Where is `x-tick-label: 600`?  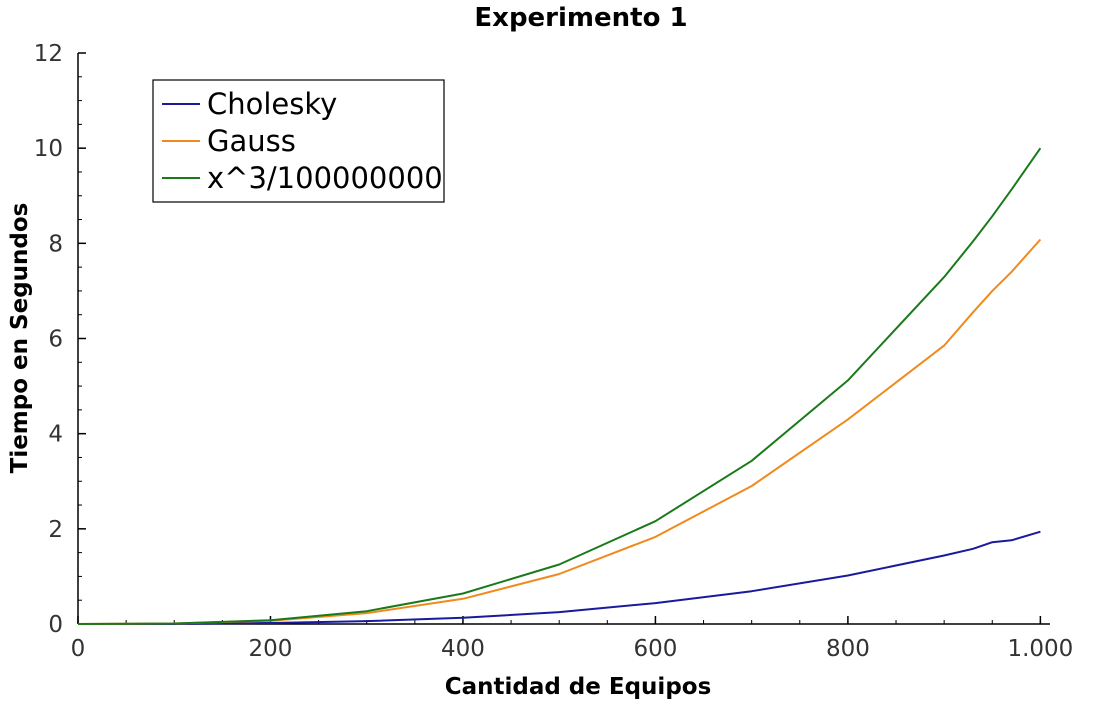
x-tick-label: 600 is located at coordinates (655, 649).